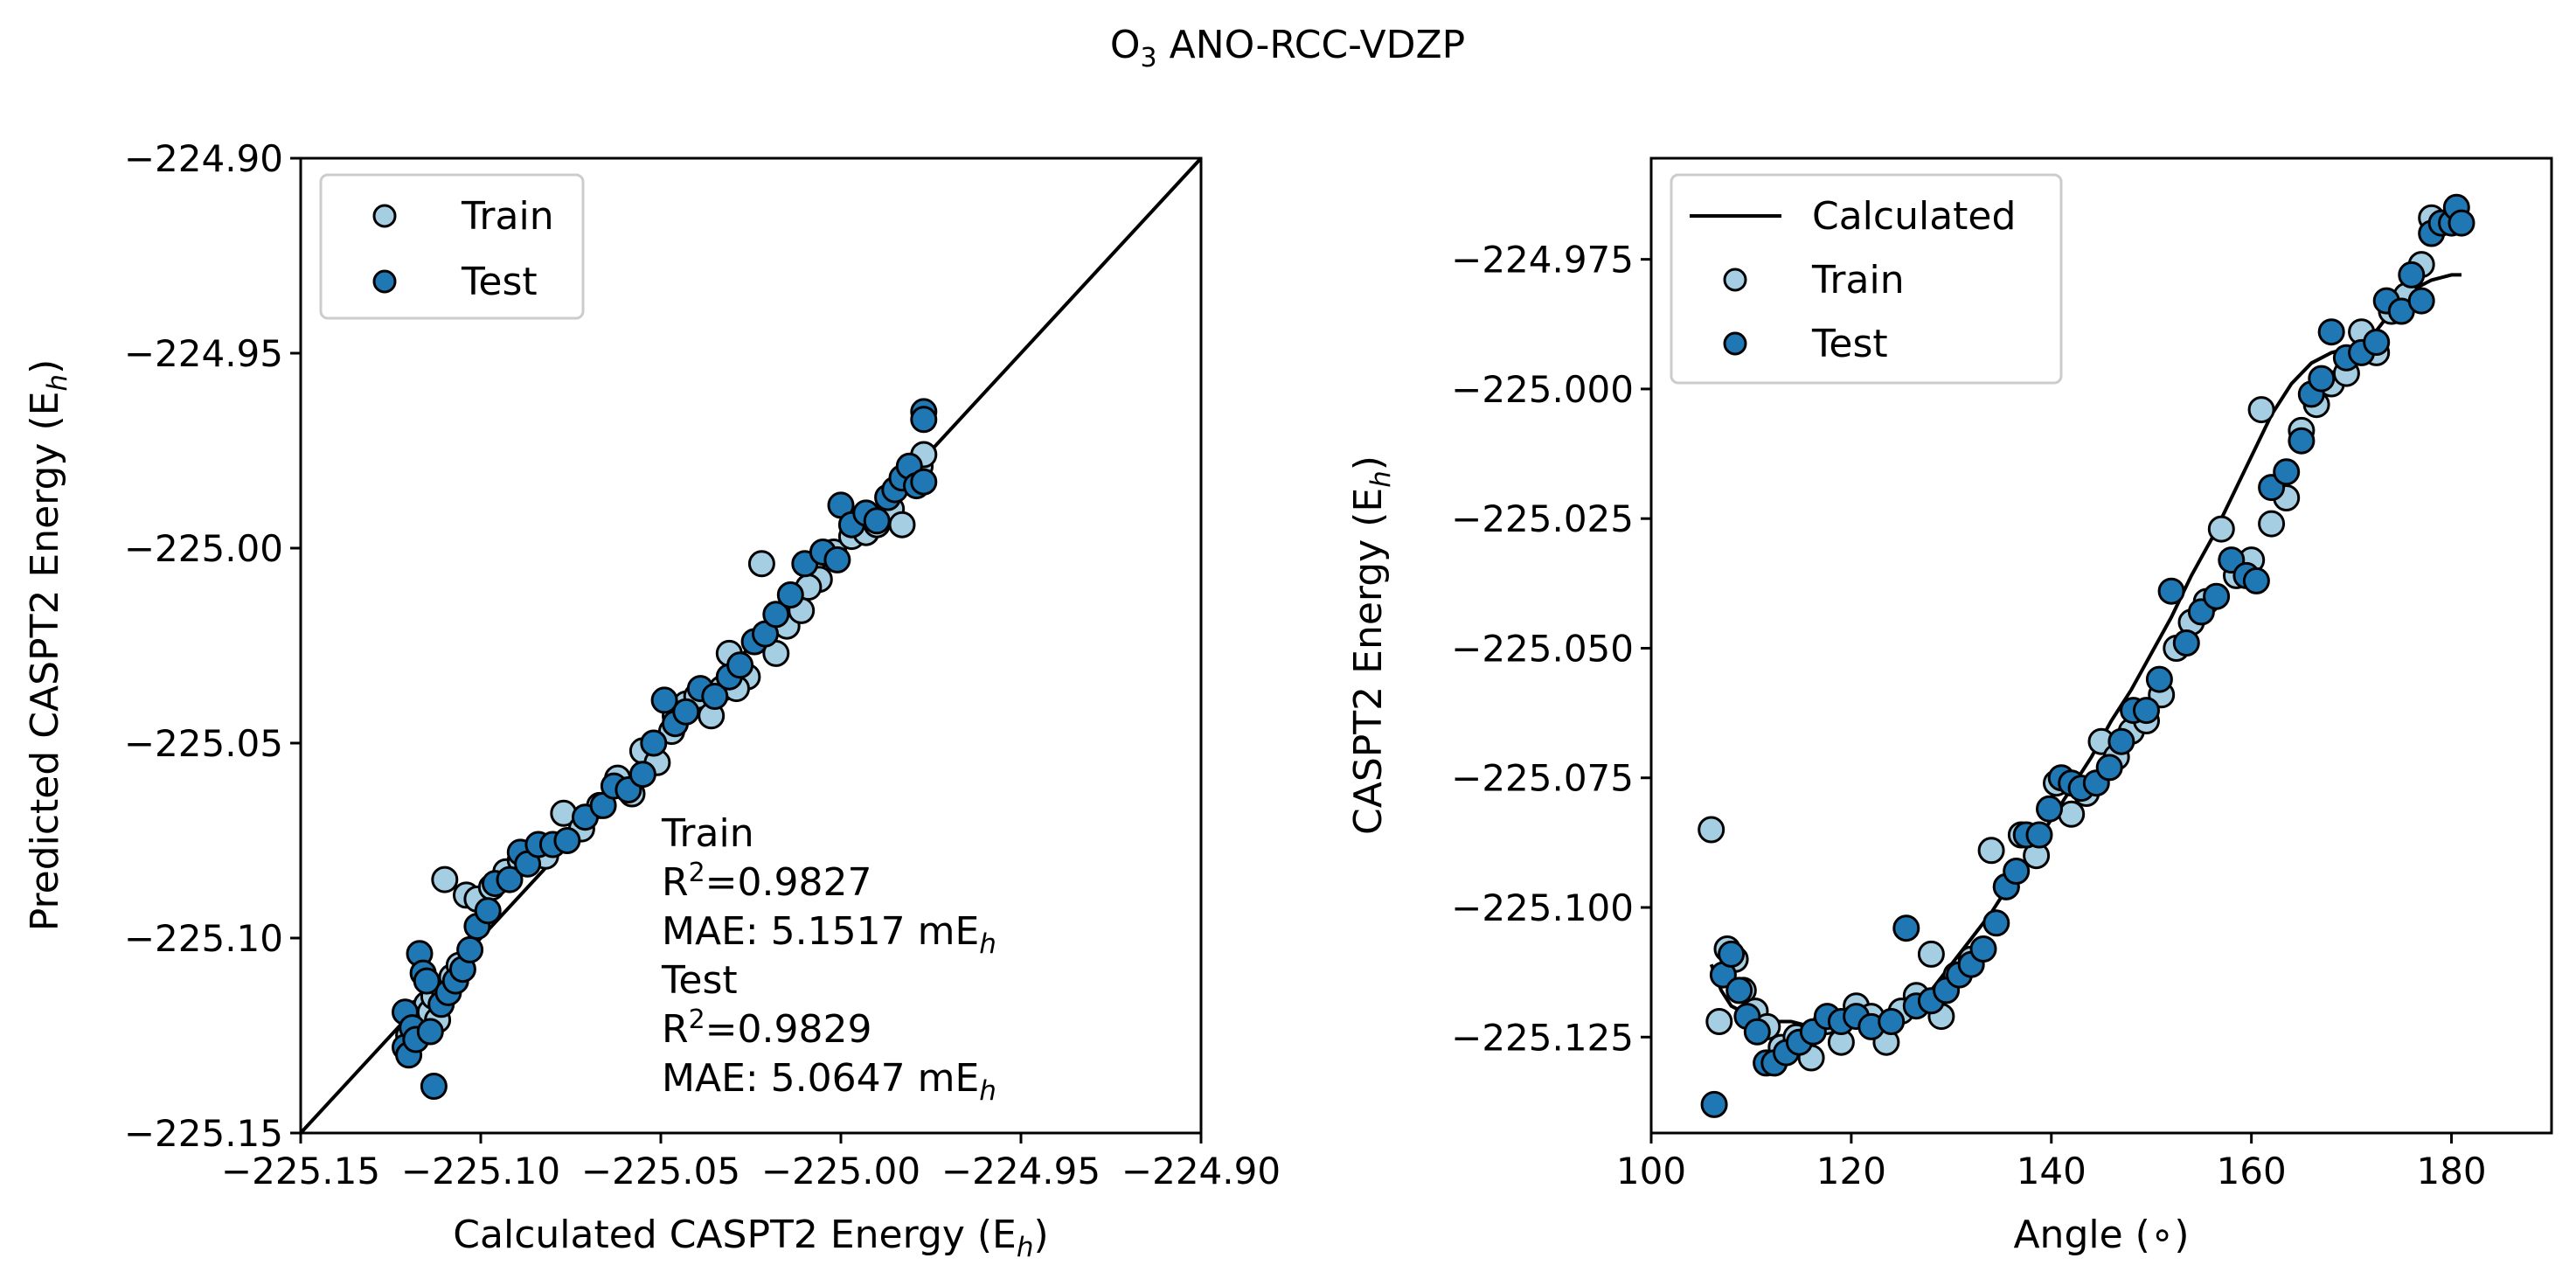 This screenshot has height=1286, width=2576. What do you see at coordinates (204, 548) in the screenshot?
I see `left-y-tick-label: −225.00` at bounding box center [204, 548].